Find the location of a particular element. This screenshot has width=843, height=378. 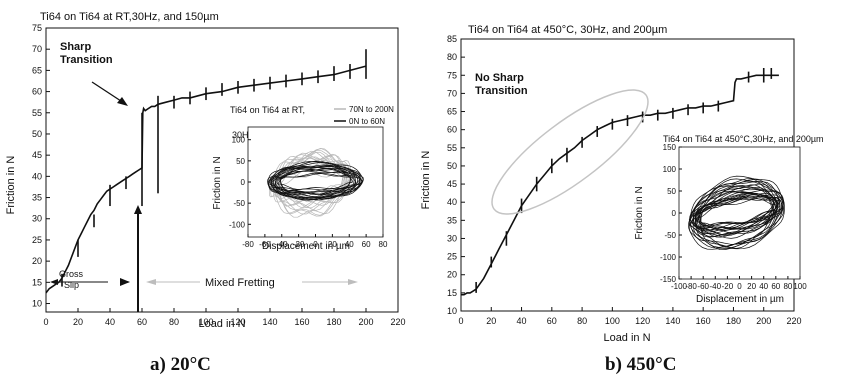

sharp-transition-arrowhead is located at coordinates (122, 101).